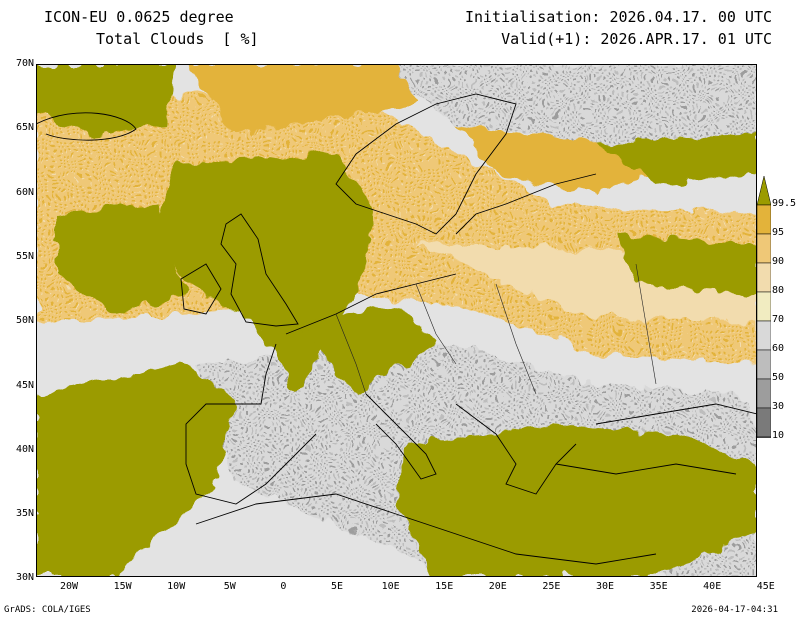 This screenshot has height=618, width=800. I want to click on lon-label: 45E, so click(765, 586).